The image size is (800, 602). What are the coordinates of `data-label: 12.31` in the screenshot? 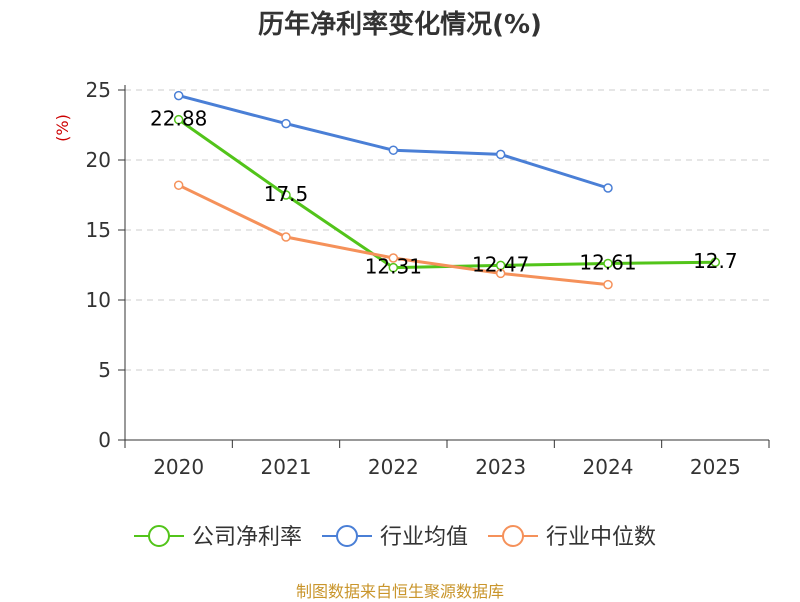 It's located at (393, 267).